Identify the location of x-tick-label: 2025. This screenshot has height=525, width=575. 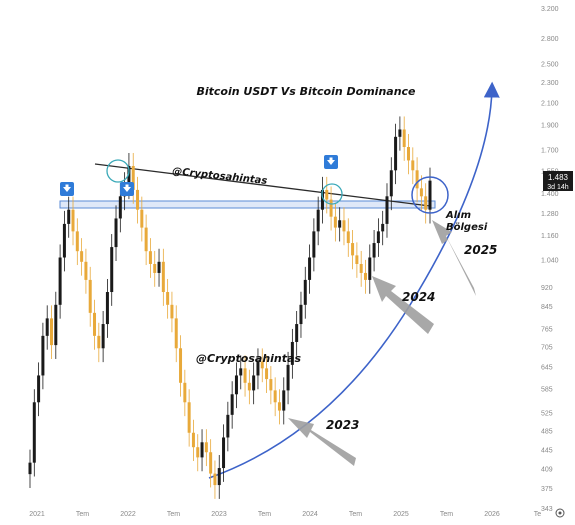
(401, 514).